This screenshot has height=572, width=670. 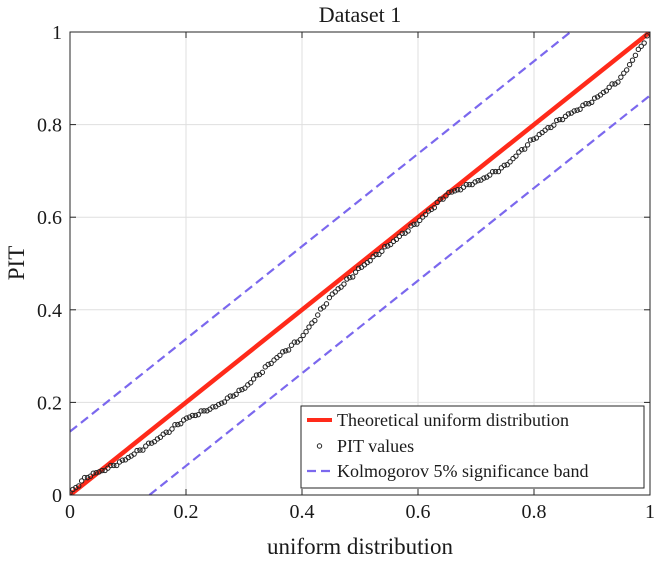 What do you see at coordinates (186, 512) in the screenshot?
I see `x-tick-label: 0.2` at bounding box center [186, 512].